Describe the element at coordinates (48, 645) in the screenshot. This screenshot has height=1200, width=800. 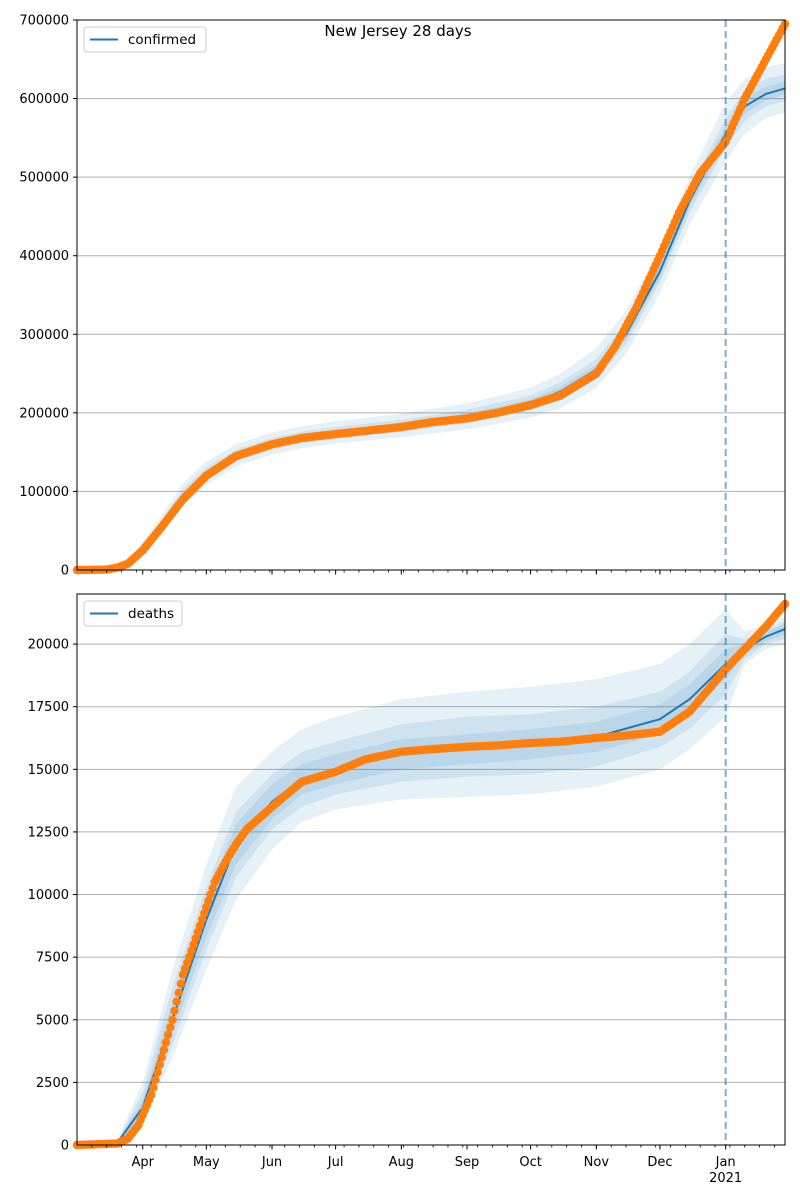
I see `y-tick-label: 20000` at that location.